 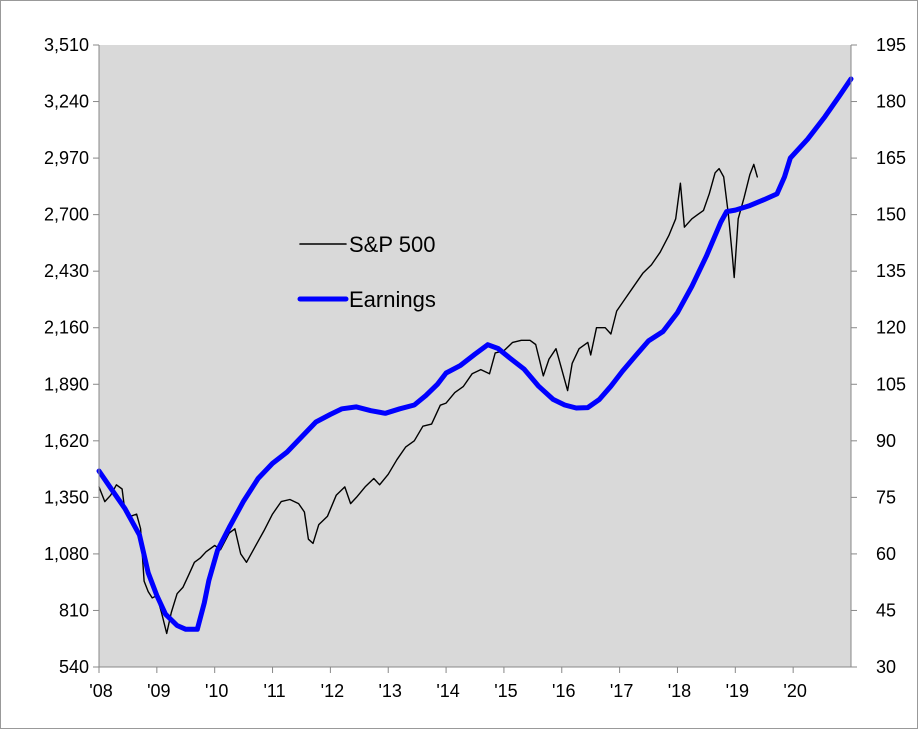 I want to click on y-right-tick-label: 90, so click(x=886, y=441).